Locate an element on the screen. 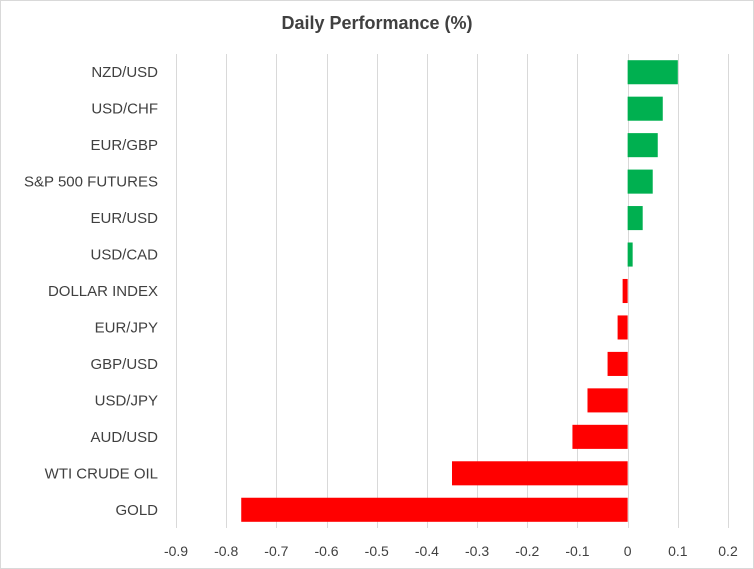 The image size is (754, 569). x-tick-label-3: -0.6 is located at coordinates (326, 551).